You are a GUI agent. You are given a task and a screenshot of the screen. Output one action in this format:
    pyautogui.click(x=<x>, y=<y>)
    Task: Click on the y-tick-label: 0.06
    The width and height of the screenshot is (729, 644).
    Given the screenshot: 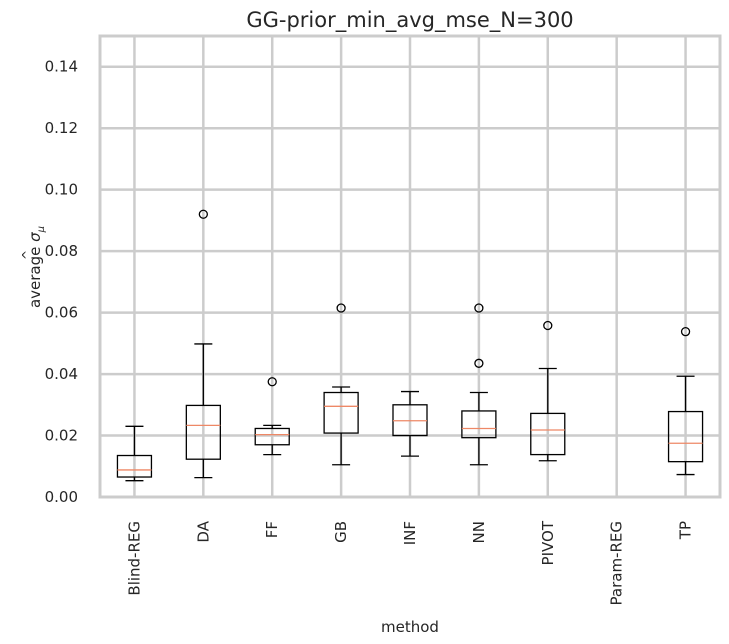 What is the action you would take?
    pyautogui.click(x=61, y=313)
    